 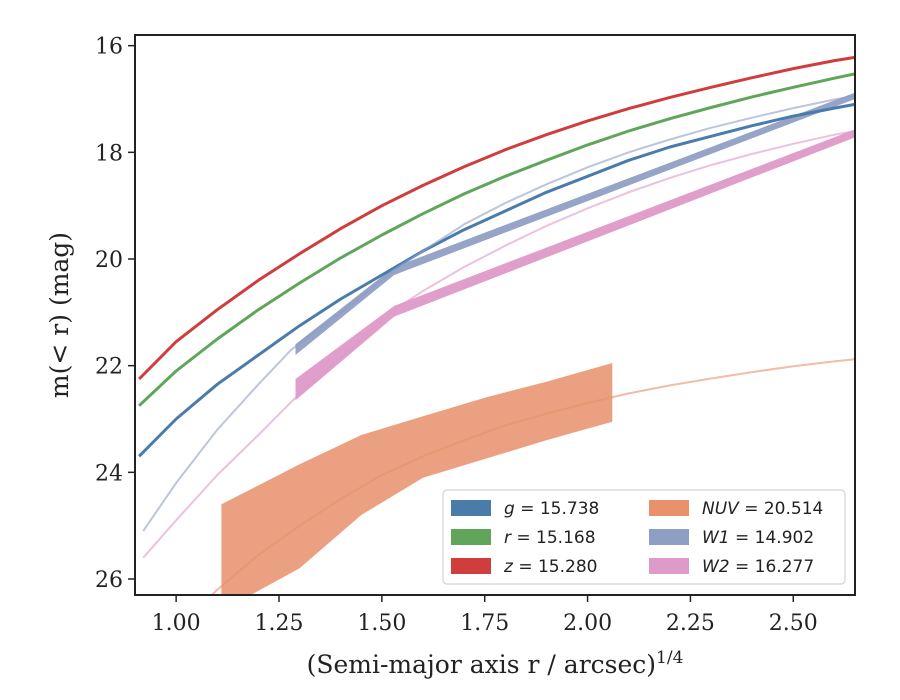 I want to click on legend-swatch-r, so click(x=471, y=537).